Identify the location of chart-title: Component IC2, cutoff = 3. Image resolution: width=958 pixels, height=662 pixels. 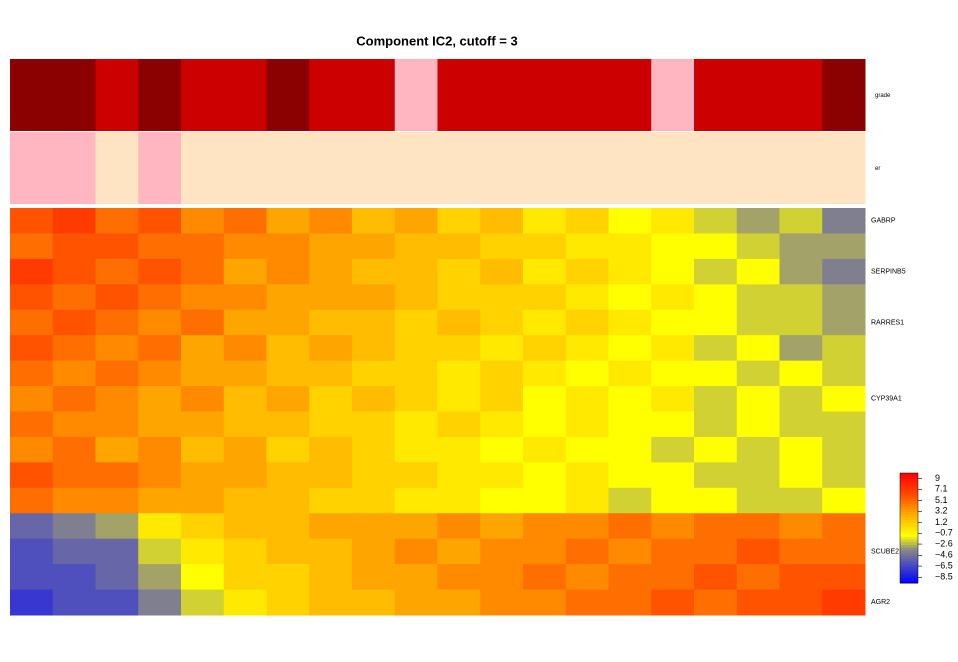
(436, 40).